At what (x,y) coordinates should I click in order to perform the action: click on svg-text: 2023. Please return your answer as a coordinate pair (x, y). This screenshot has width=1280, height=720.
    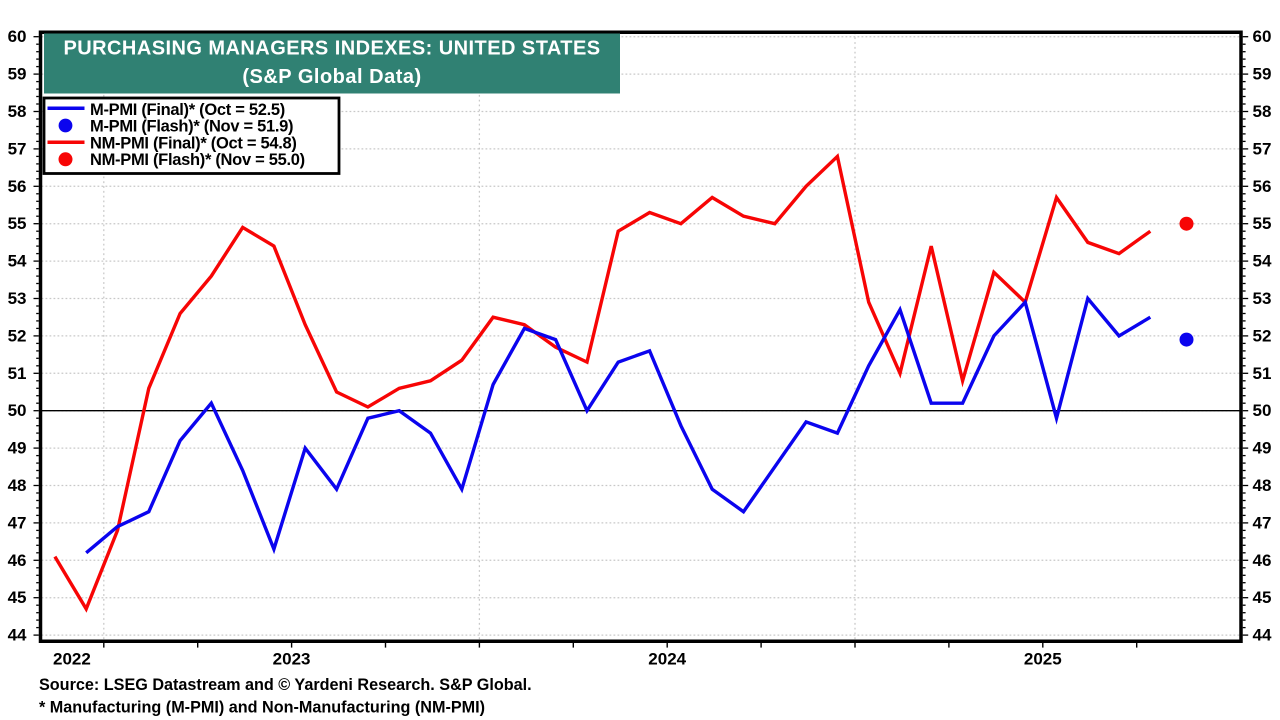
    Looking at the image, I should click on (292, 659).